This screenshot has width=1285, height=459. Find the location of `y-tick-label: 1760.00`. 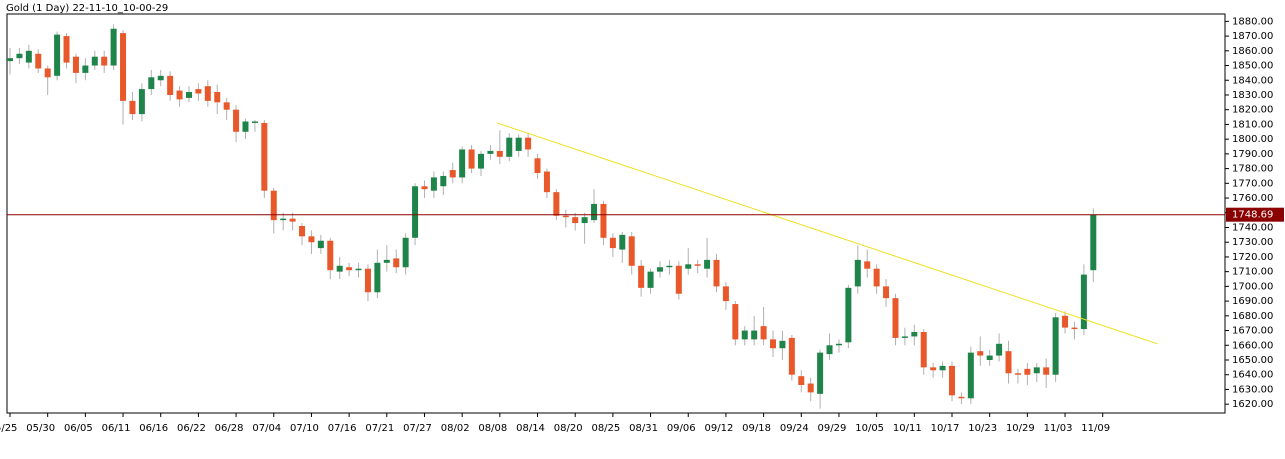

y-tick-label: 1760.00 is located at coordinates (1252, 198).